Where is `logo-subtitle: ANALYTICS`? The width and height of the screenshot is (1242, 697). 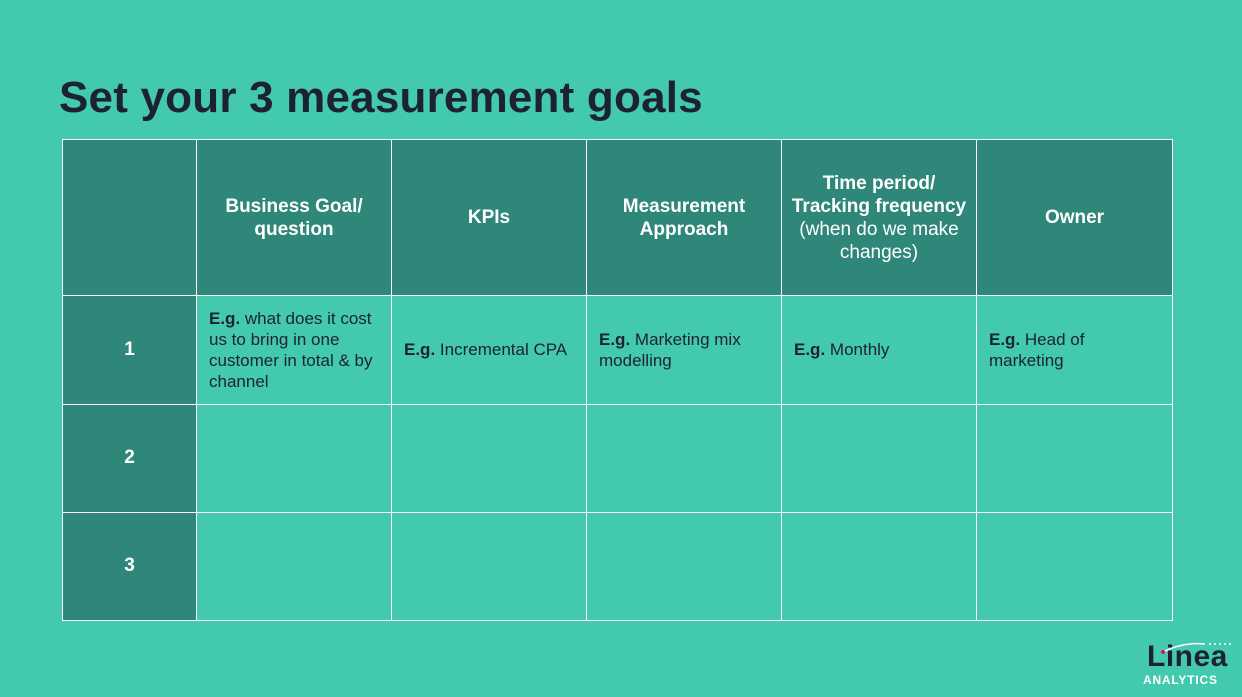 logo-subtitle: ANALYTICS is located at coordinates (1180, 680).